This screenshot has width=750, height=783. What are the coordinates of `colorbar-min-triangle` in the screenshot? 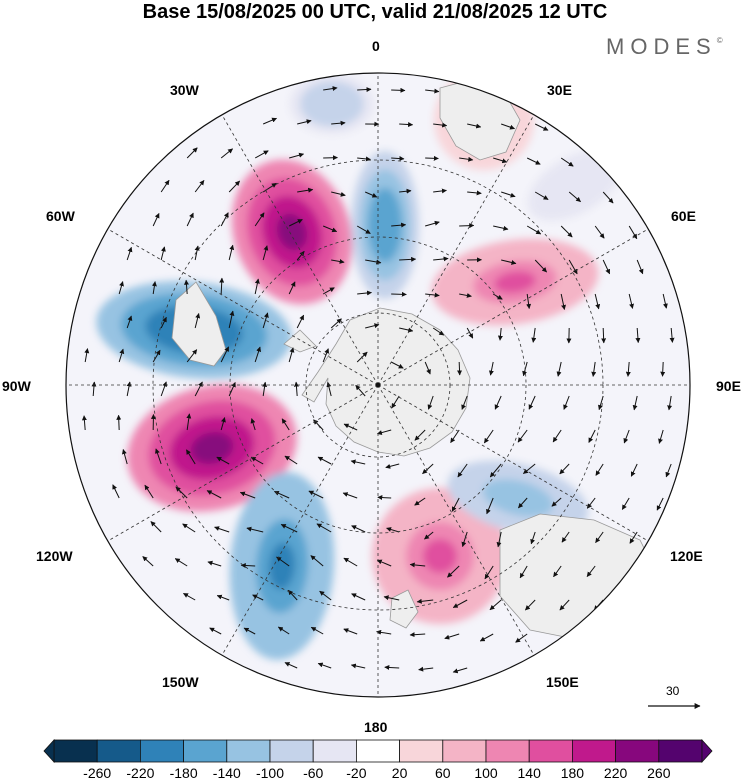 It's located at (49, 751).